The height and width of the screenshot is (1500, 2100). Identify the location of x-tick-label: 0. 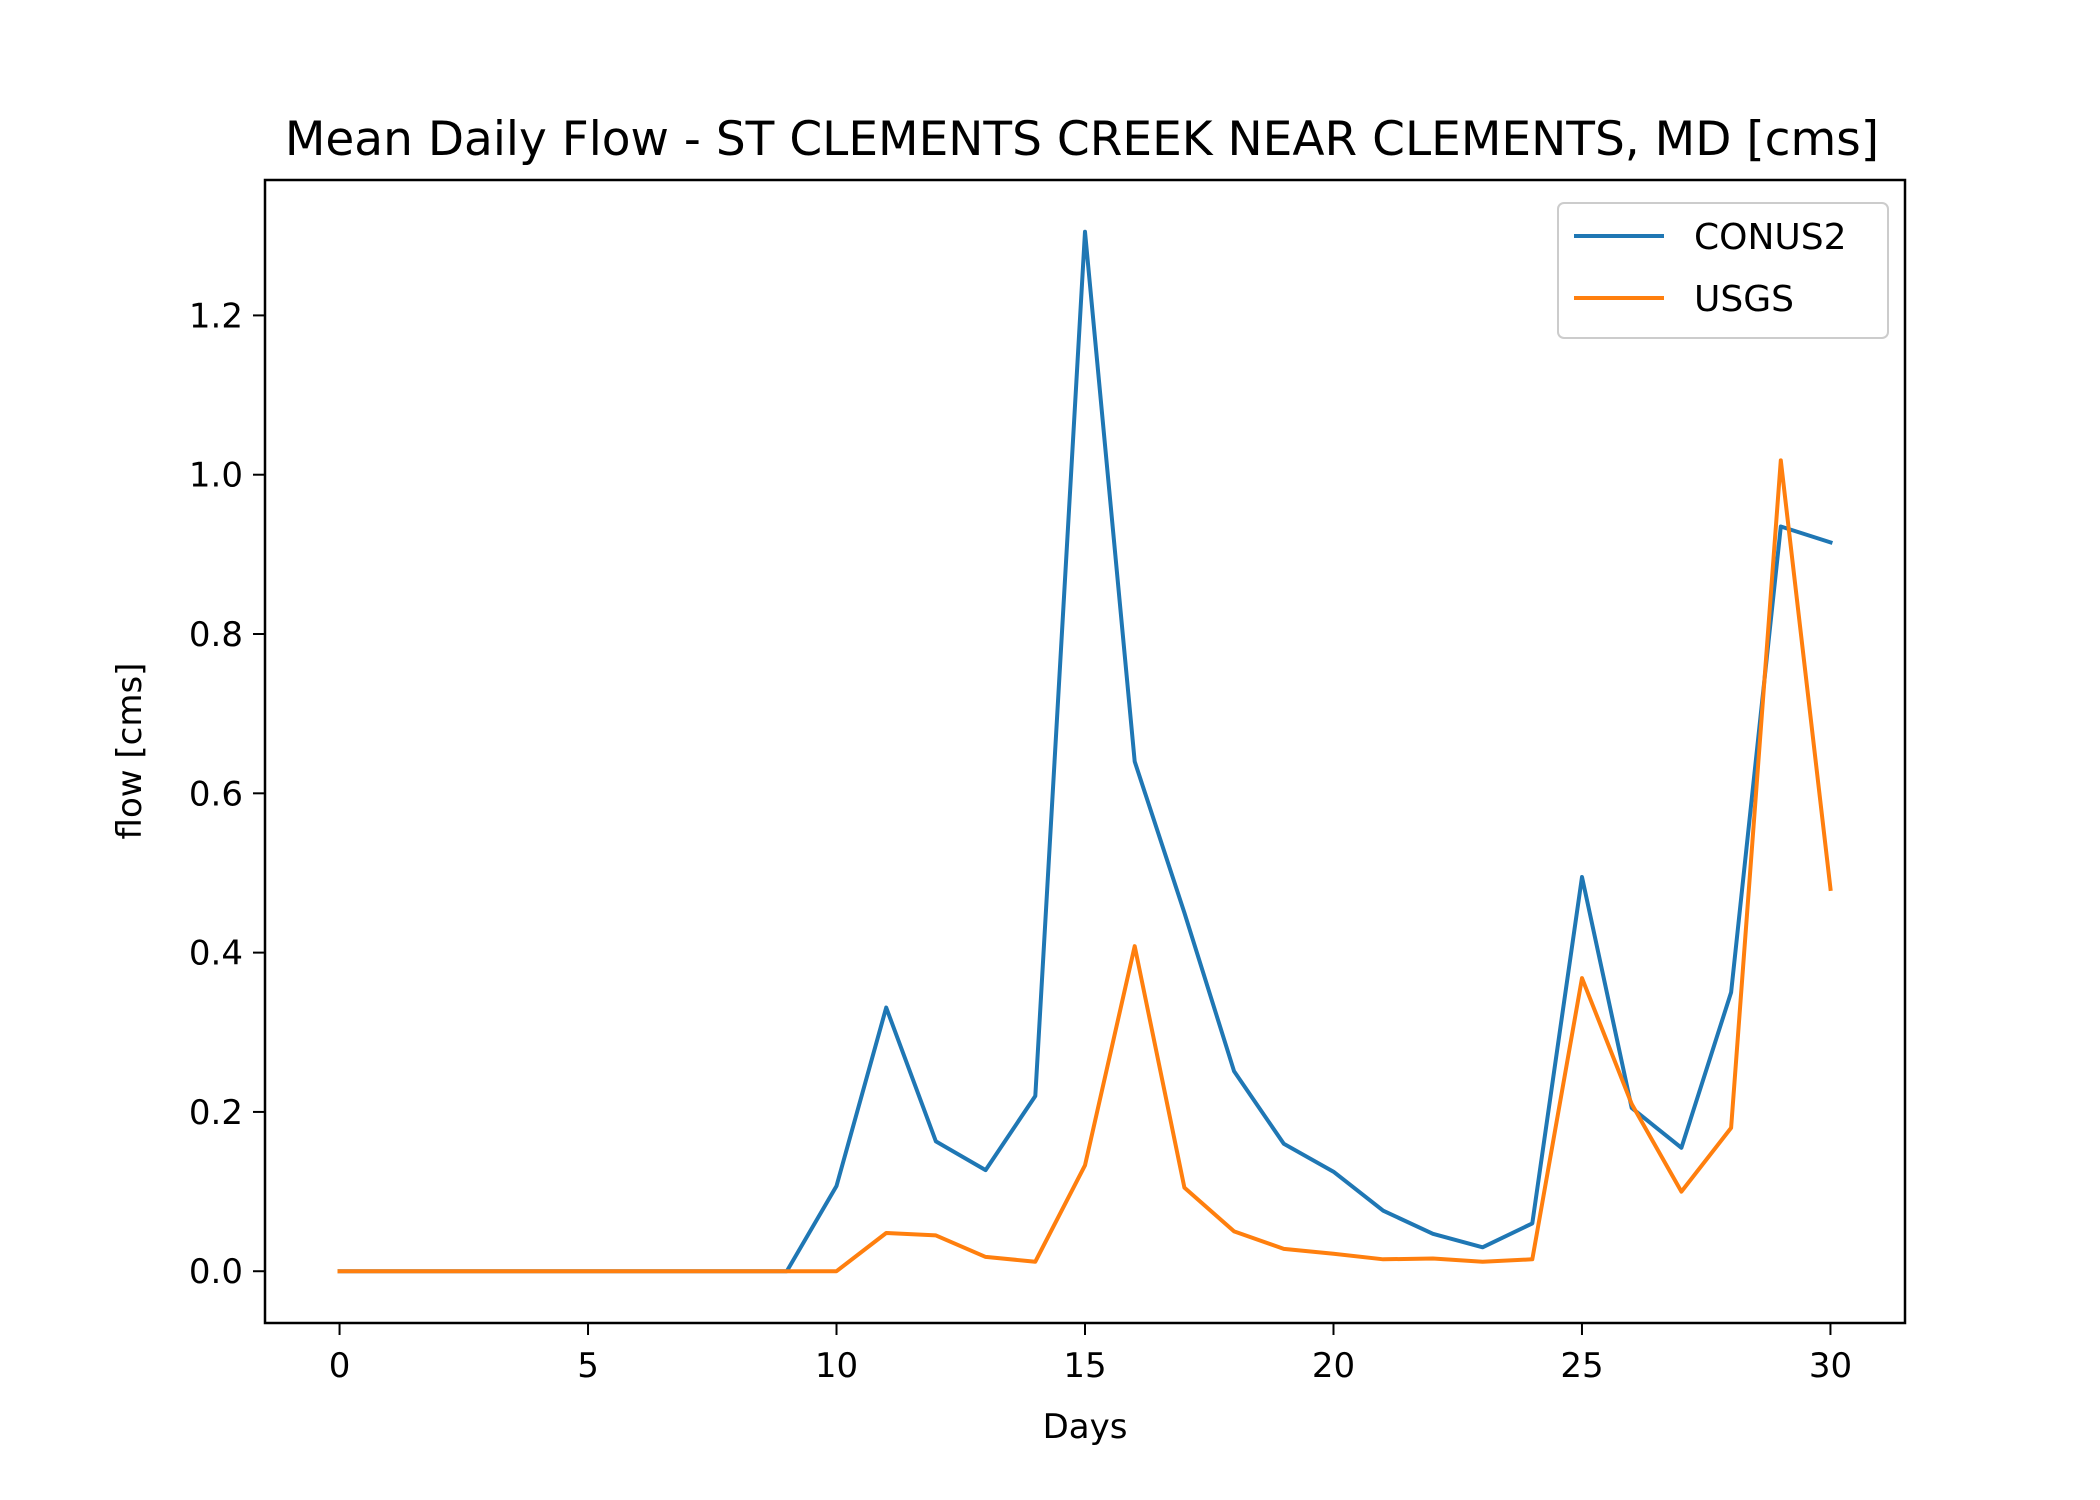
(340, 1366).